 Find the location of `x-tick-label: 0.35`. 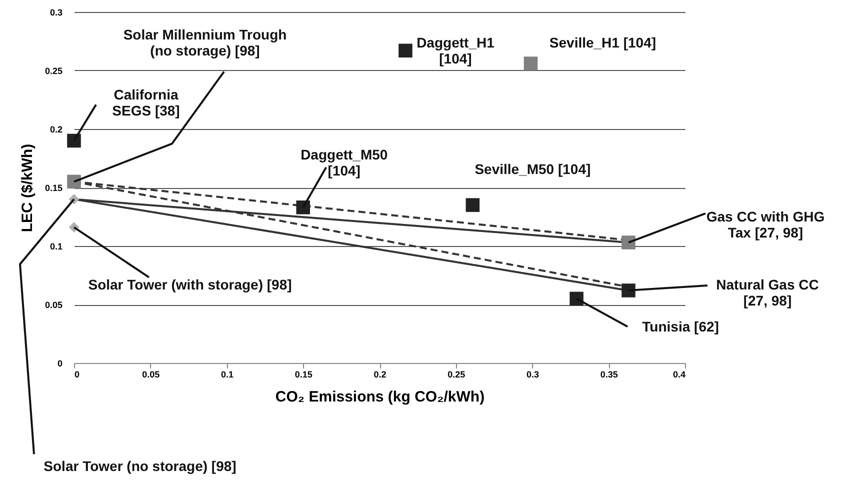

x-tick-label: 0.35 is located at coordinates (609, 375).